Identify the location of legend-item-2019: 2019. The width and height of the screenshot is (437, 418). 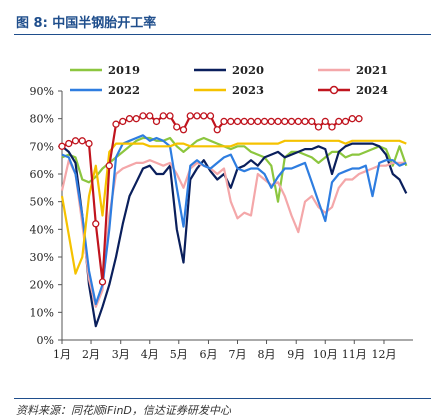
(105, 70).